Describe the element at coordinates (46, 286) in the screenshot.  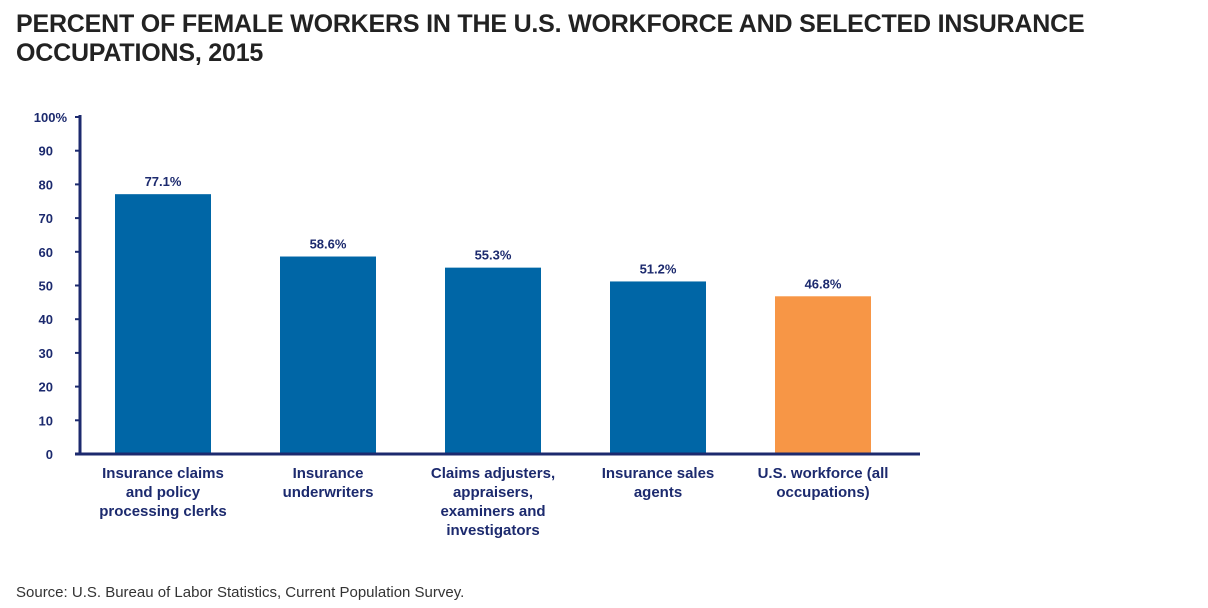
I see `y-tick-label-50: 50` at that location.